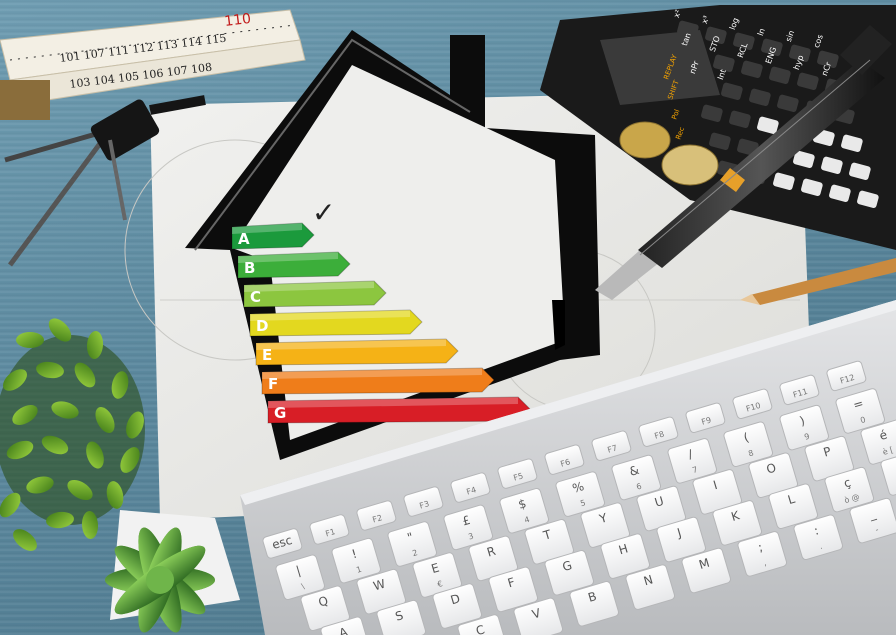  Describe the element at coordinates (315, 294) in the screenshot. I see `energy-class-c: C` at that location.